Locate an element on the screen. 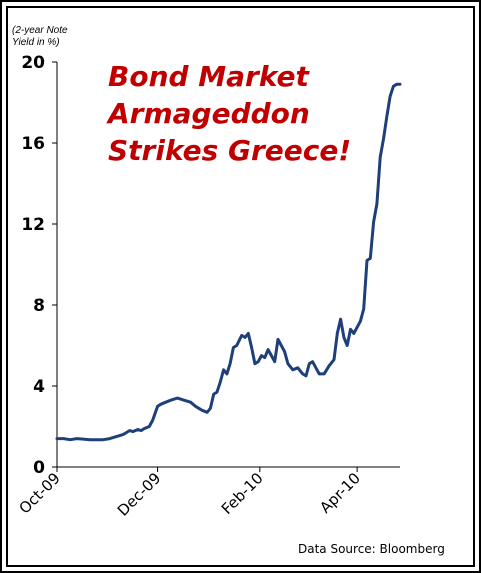  x-tick-label: Dec-09 is located at coordinates (139, 494).